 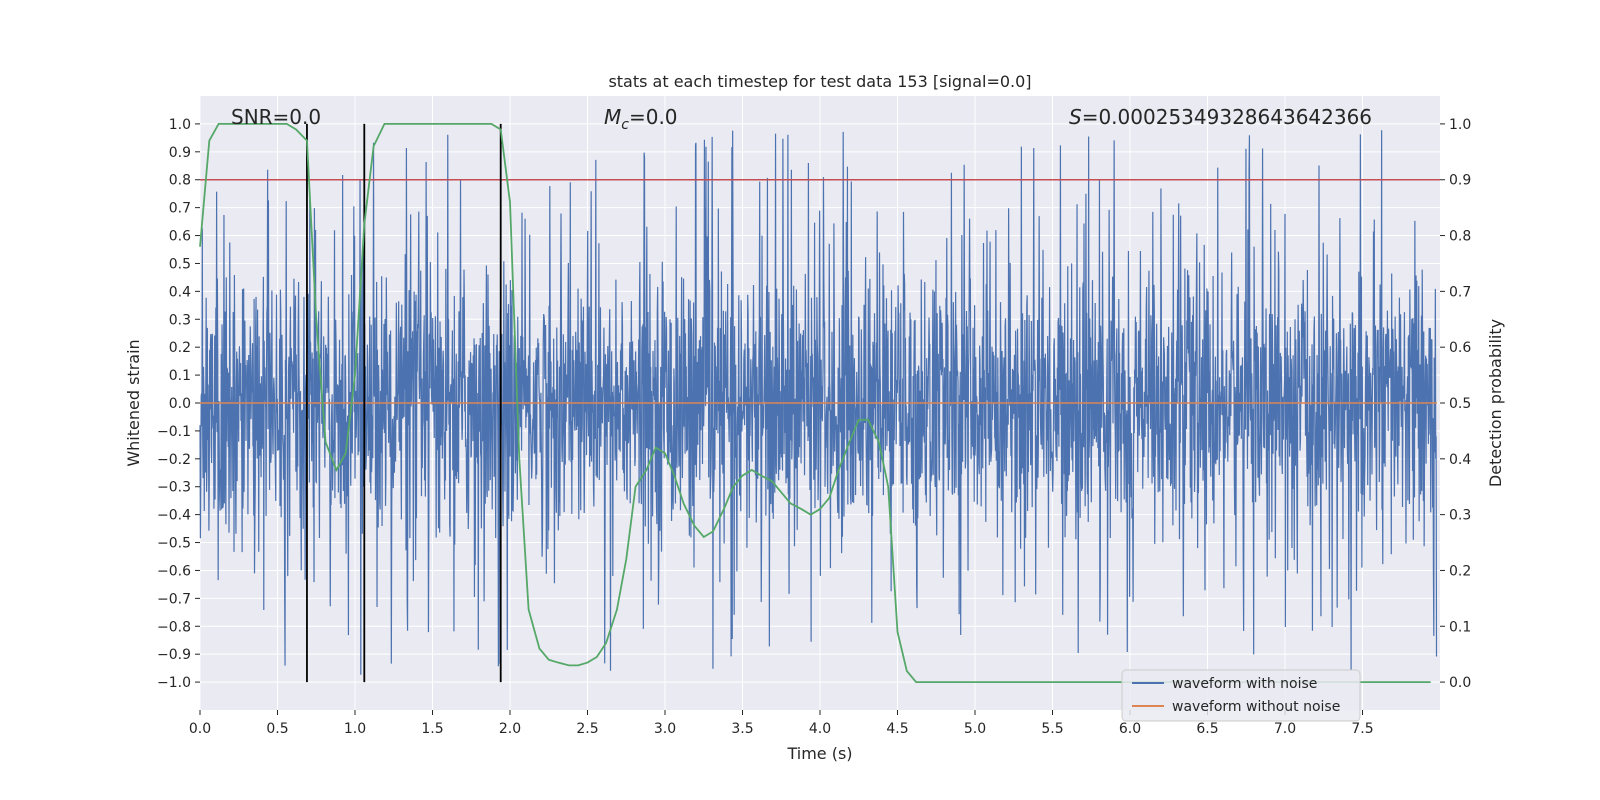 I want to click on y-tick-label-right: 0.0, so click(x=1460, y=683).